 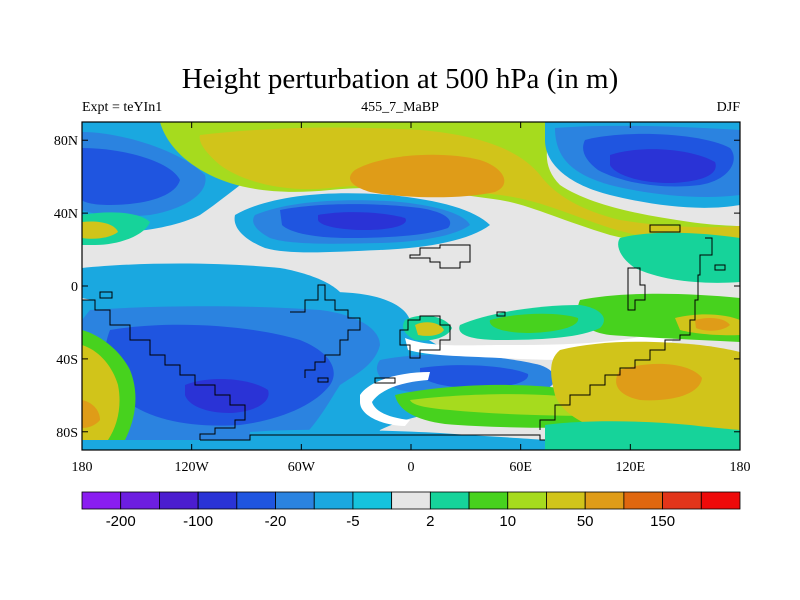 What do you see at coordinates (198, 521) in the screenshot?
I see `colorbar-label: -100` at bounding box center [198, 521].